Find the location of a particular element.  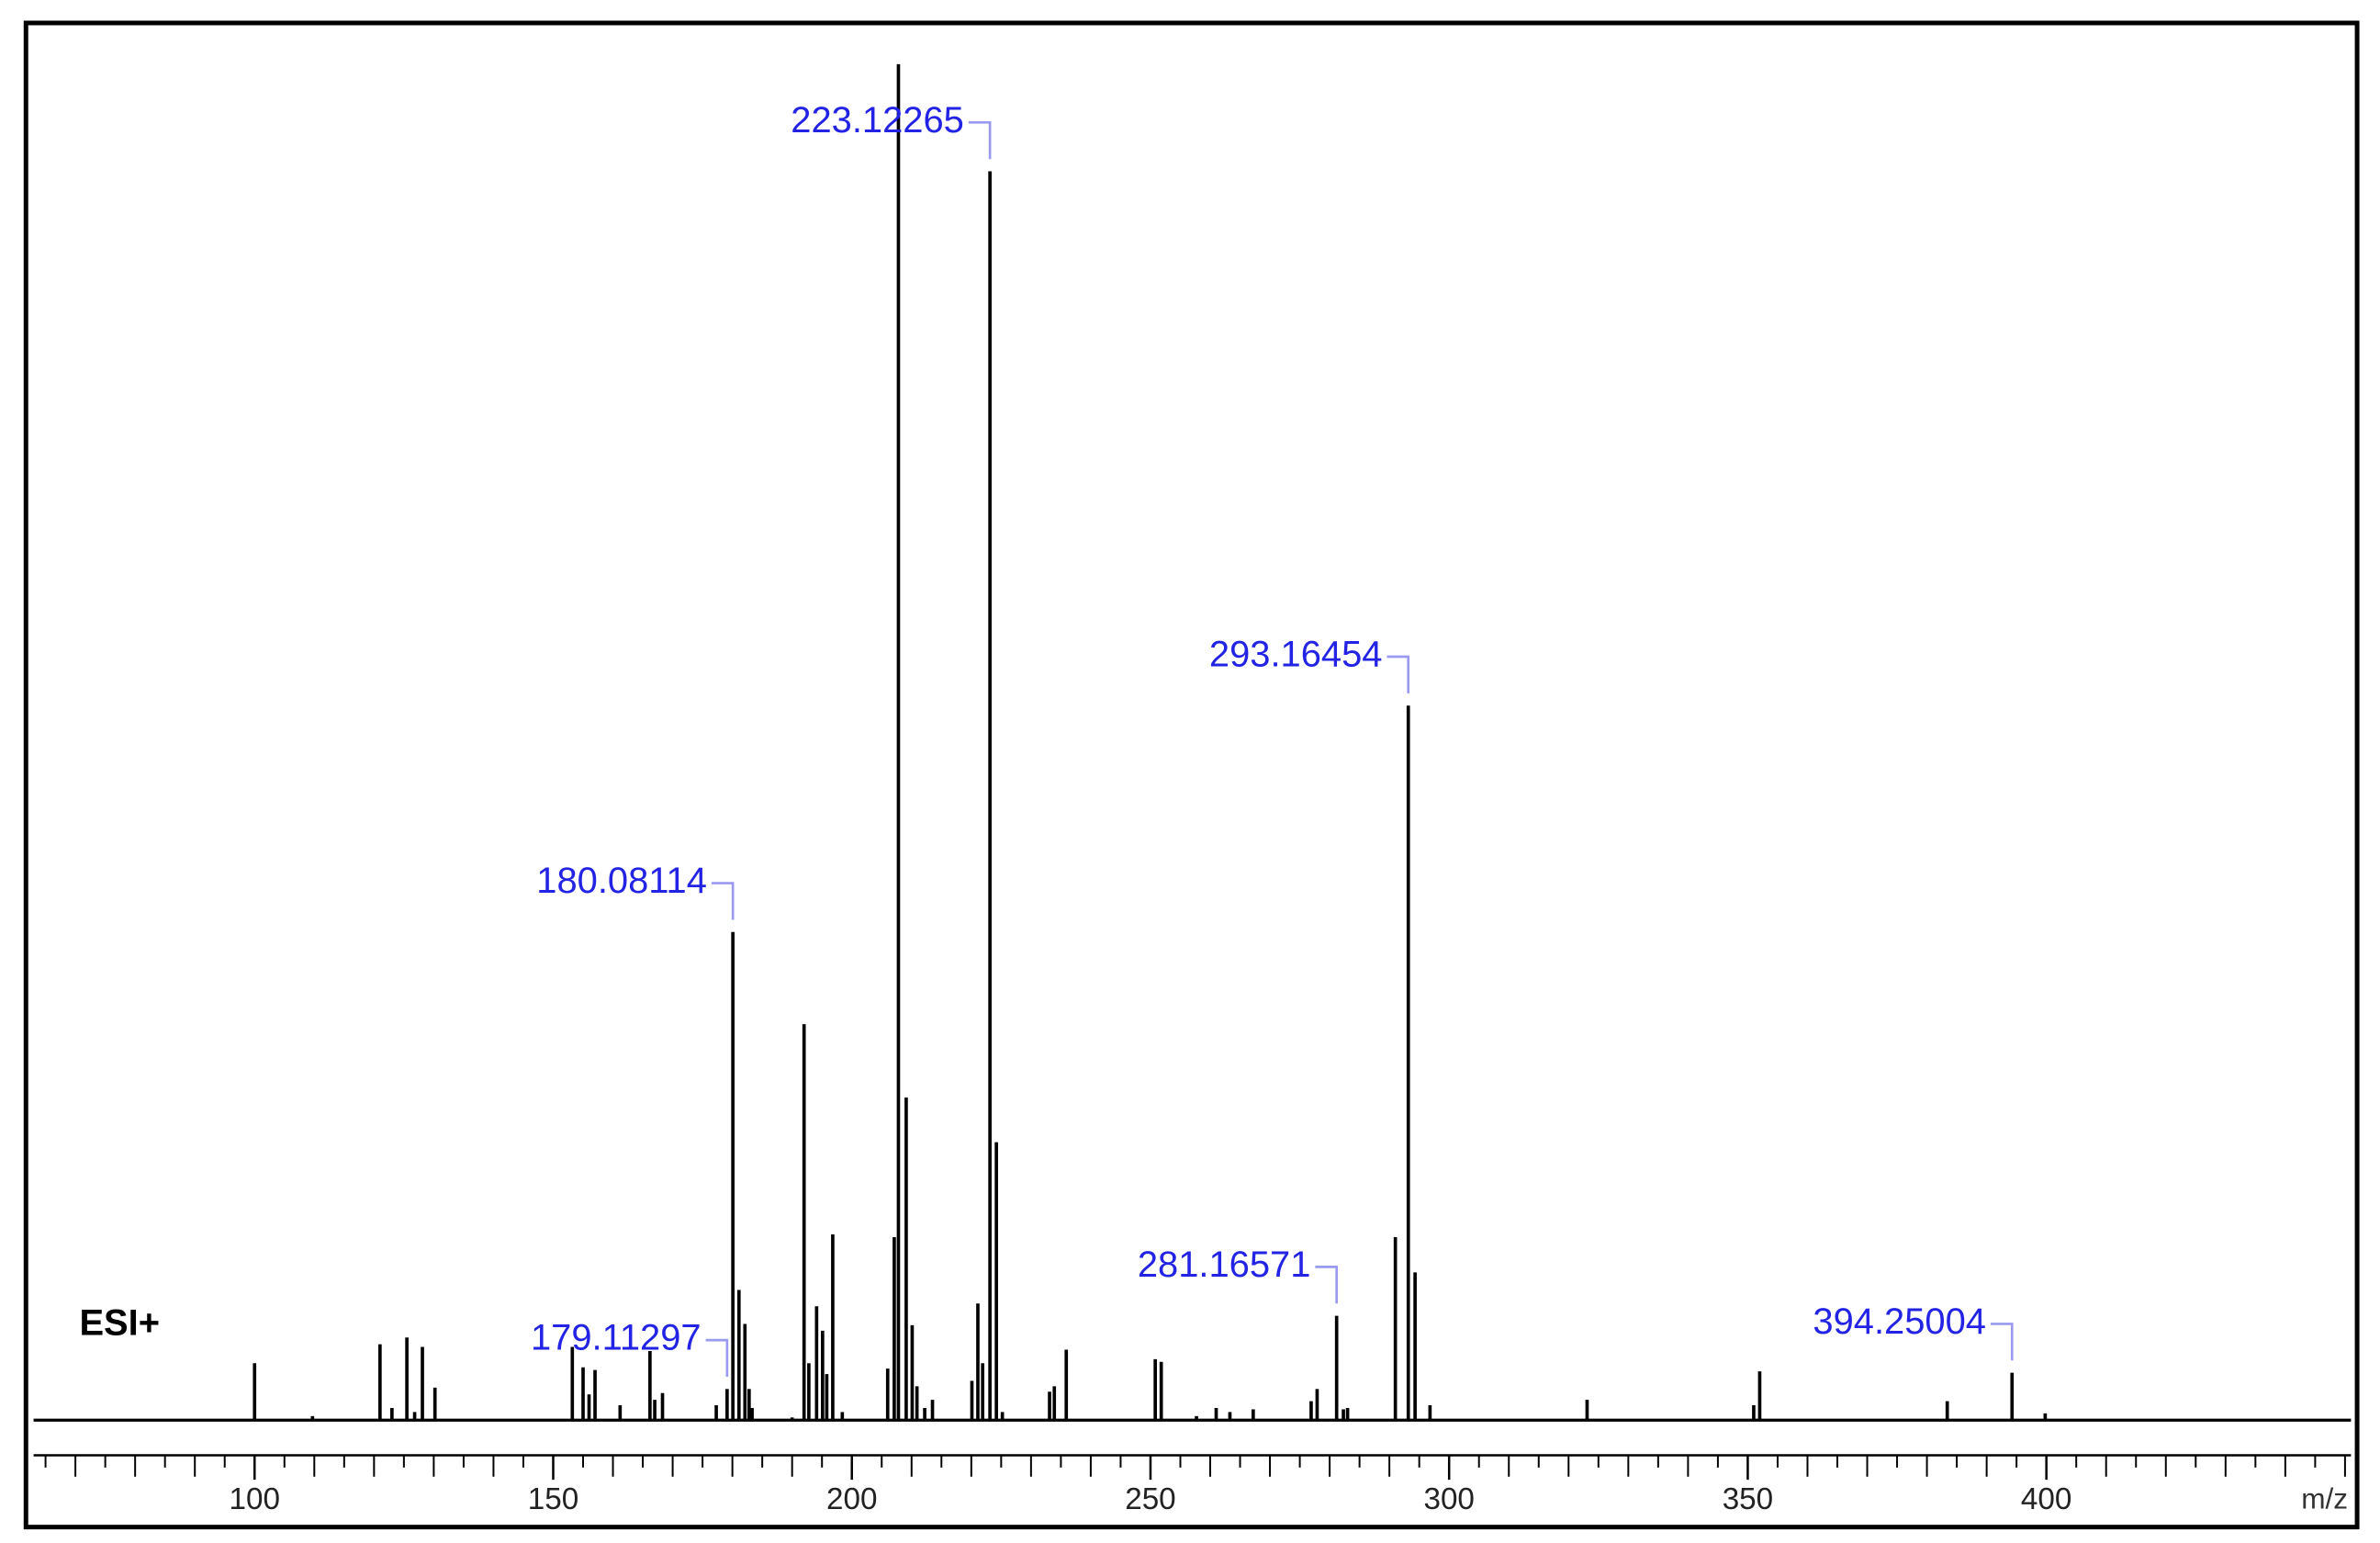

peak-annotation: 394.25004 is located at coordinates (1899, 1321).